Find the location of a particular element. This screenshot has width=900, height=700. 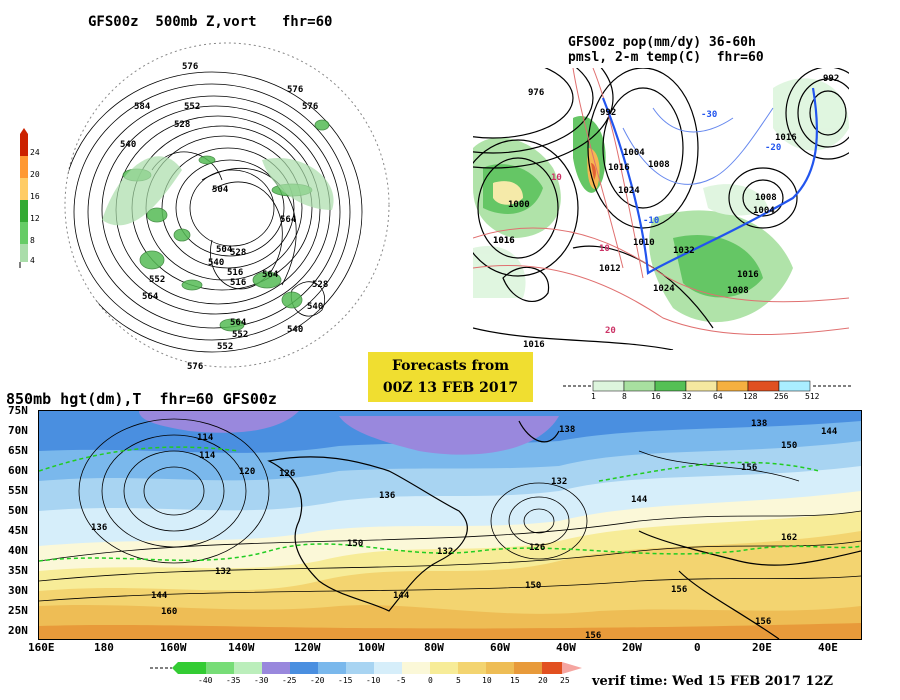

z500-label-9: 564 is located at coordinates (288, 220).